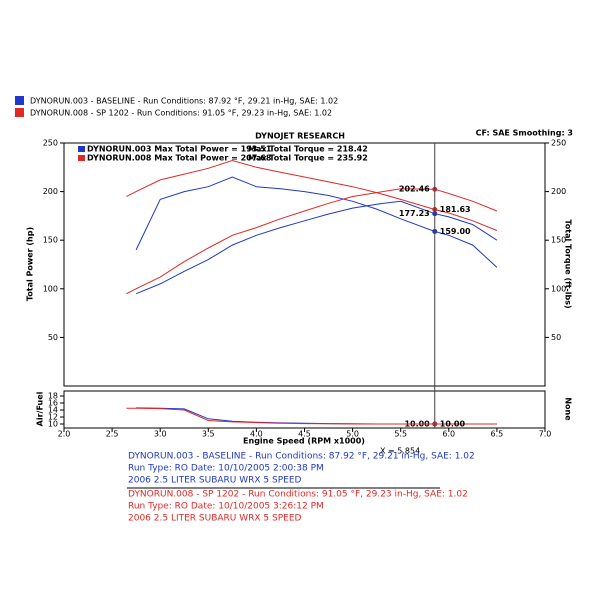 Image resolution: width=600 pixels, height=604 pixels. I want to click on x-tick-label: 3.0, so click(160, 434).